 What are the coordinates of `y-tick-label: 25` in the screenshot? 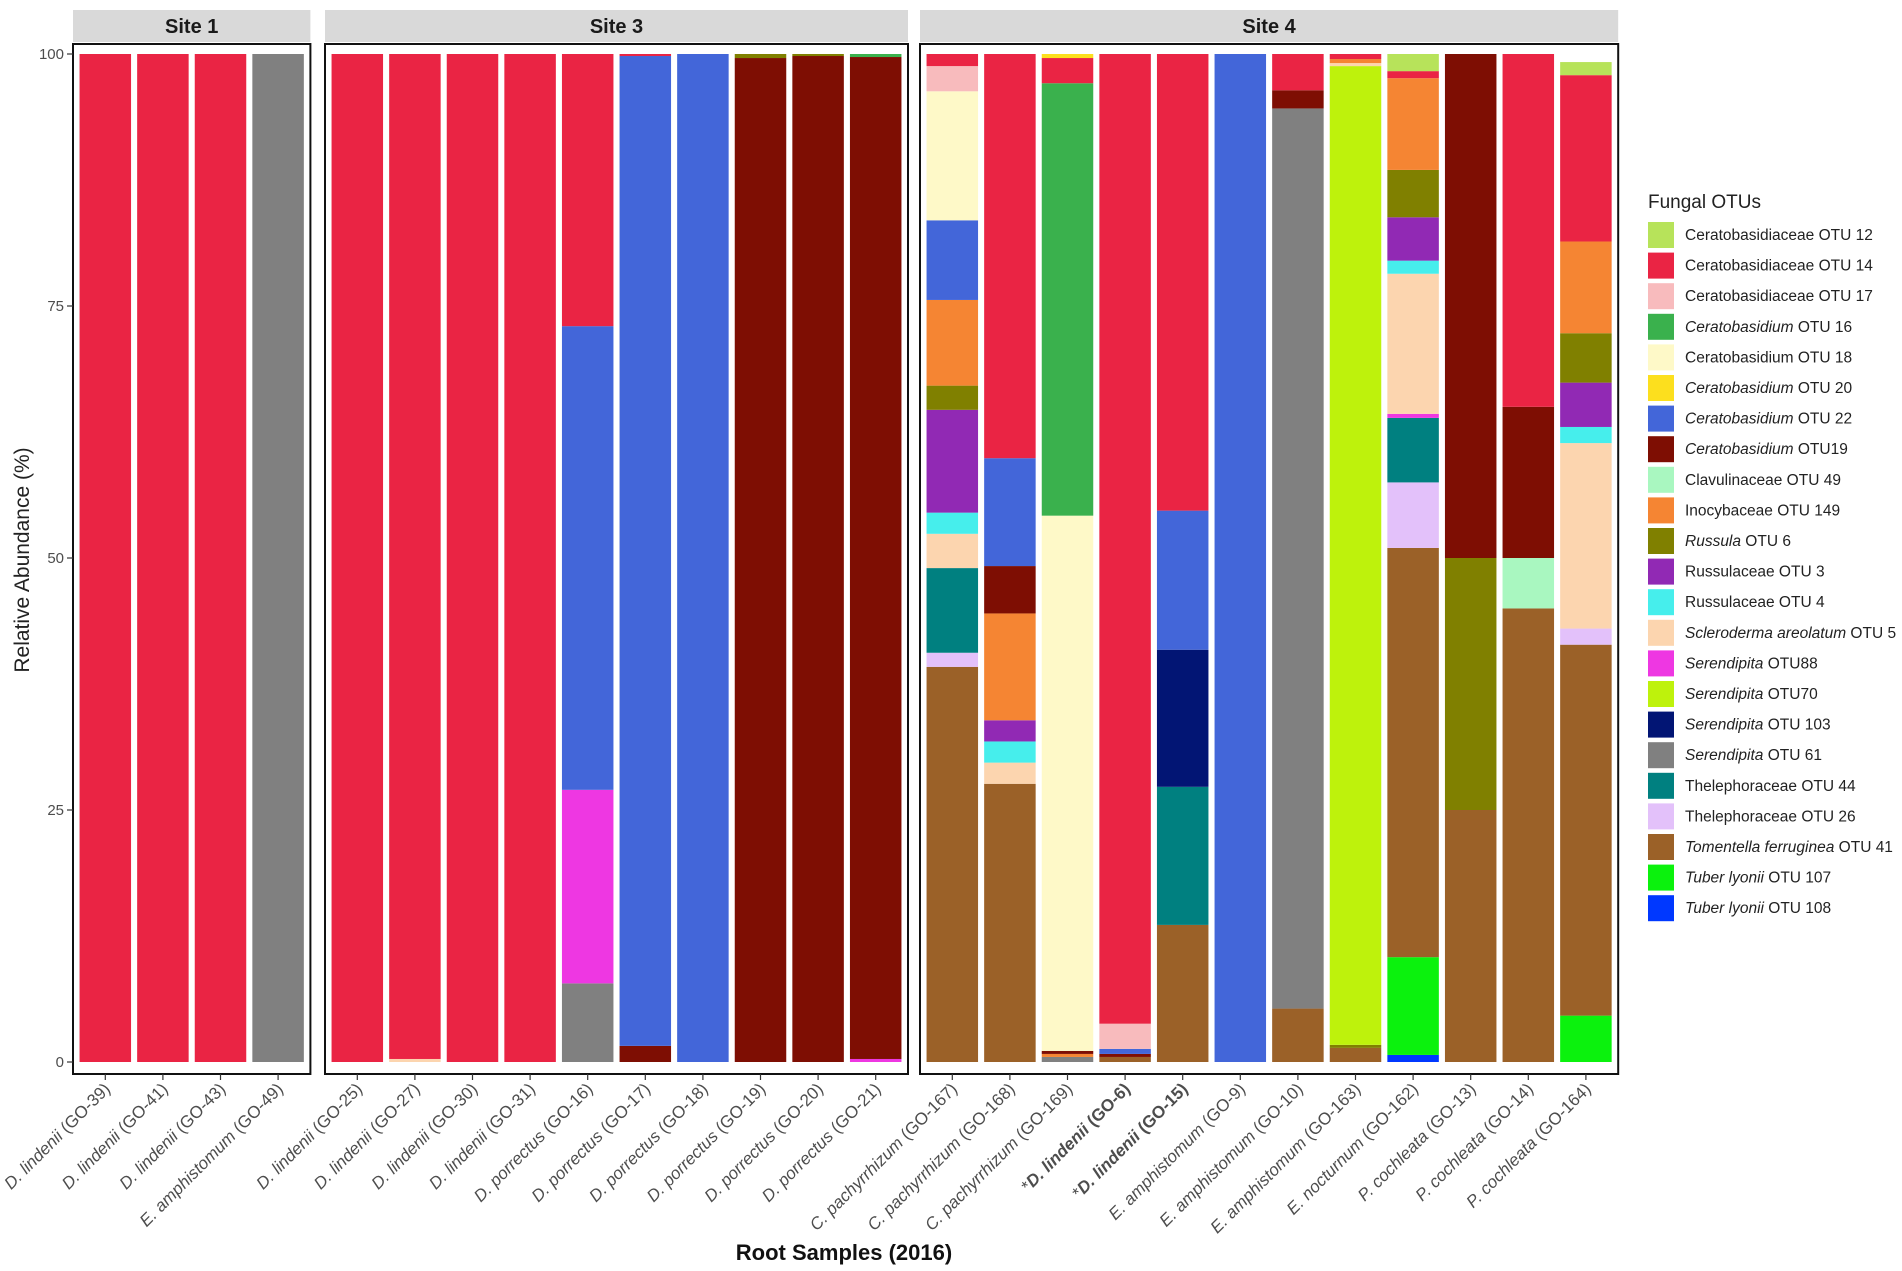 It's located at (55, 810).